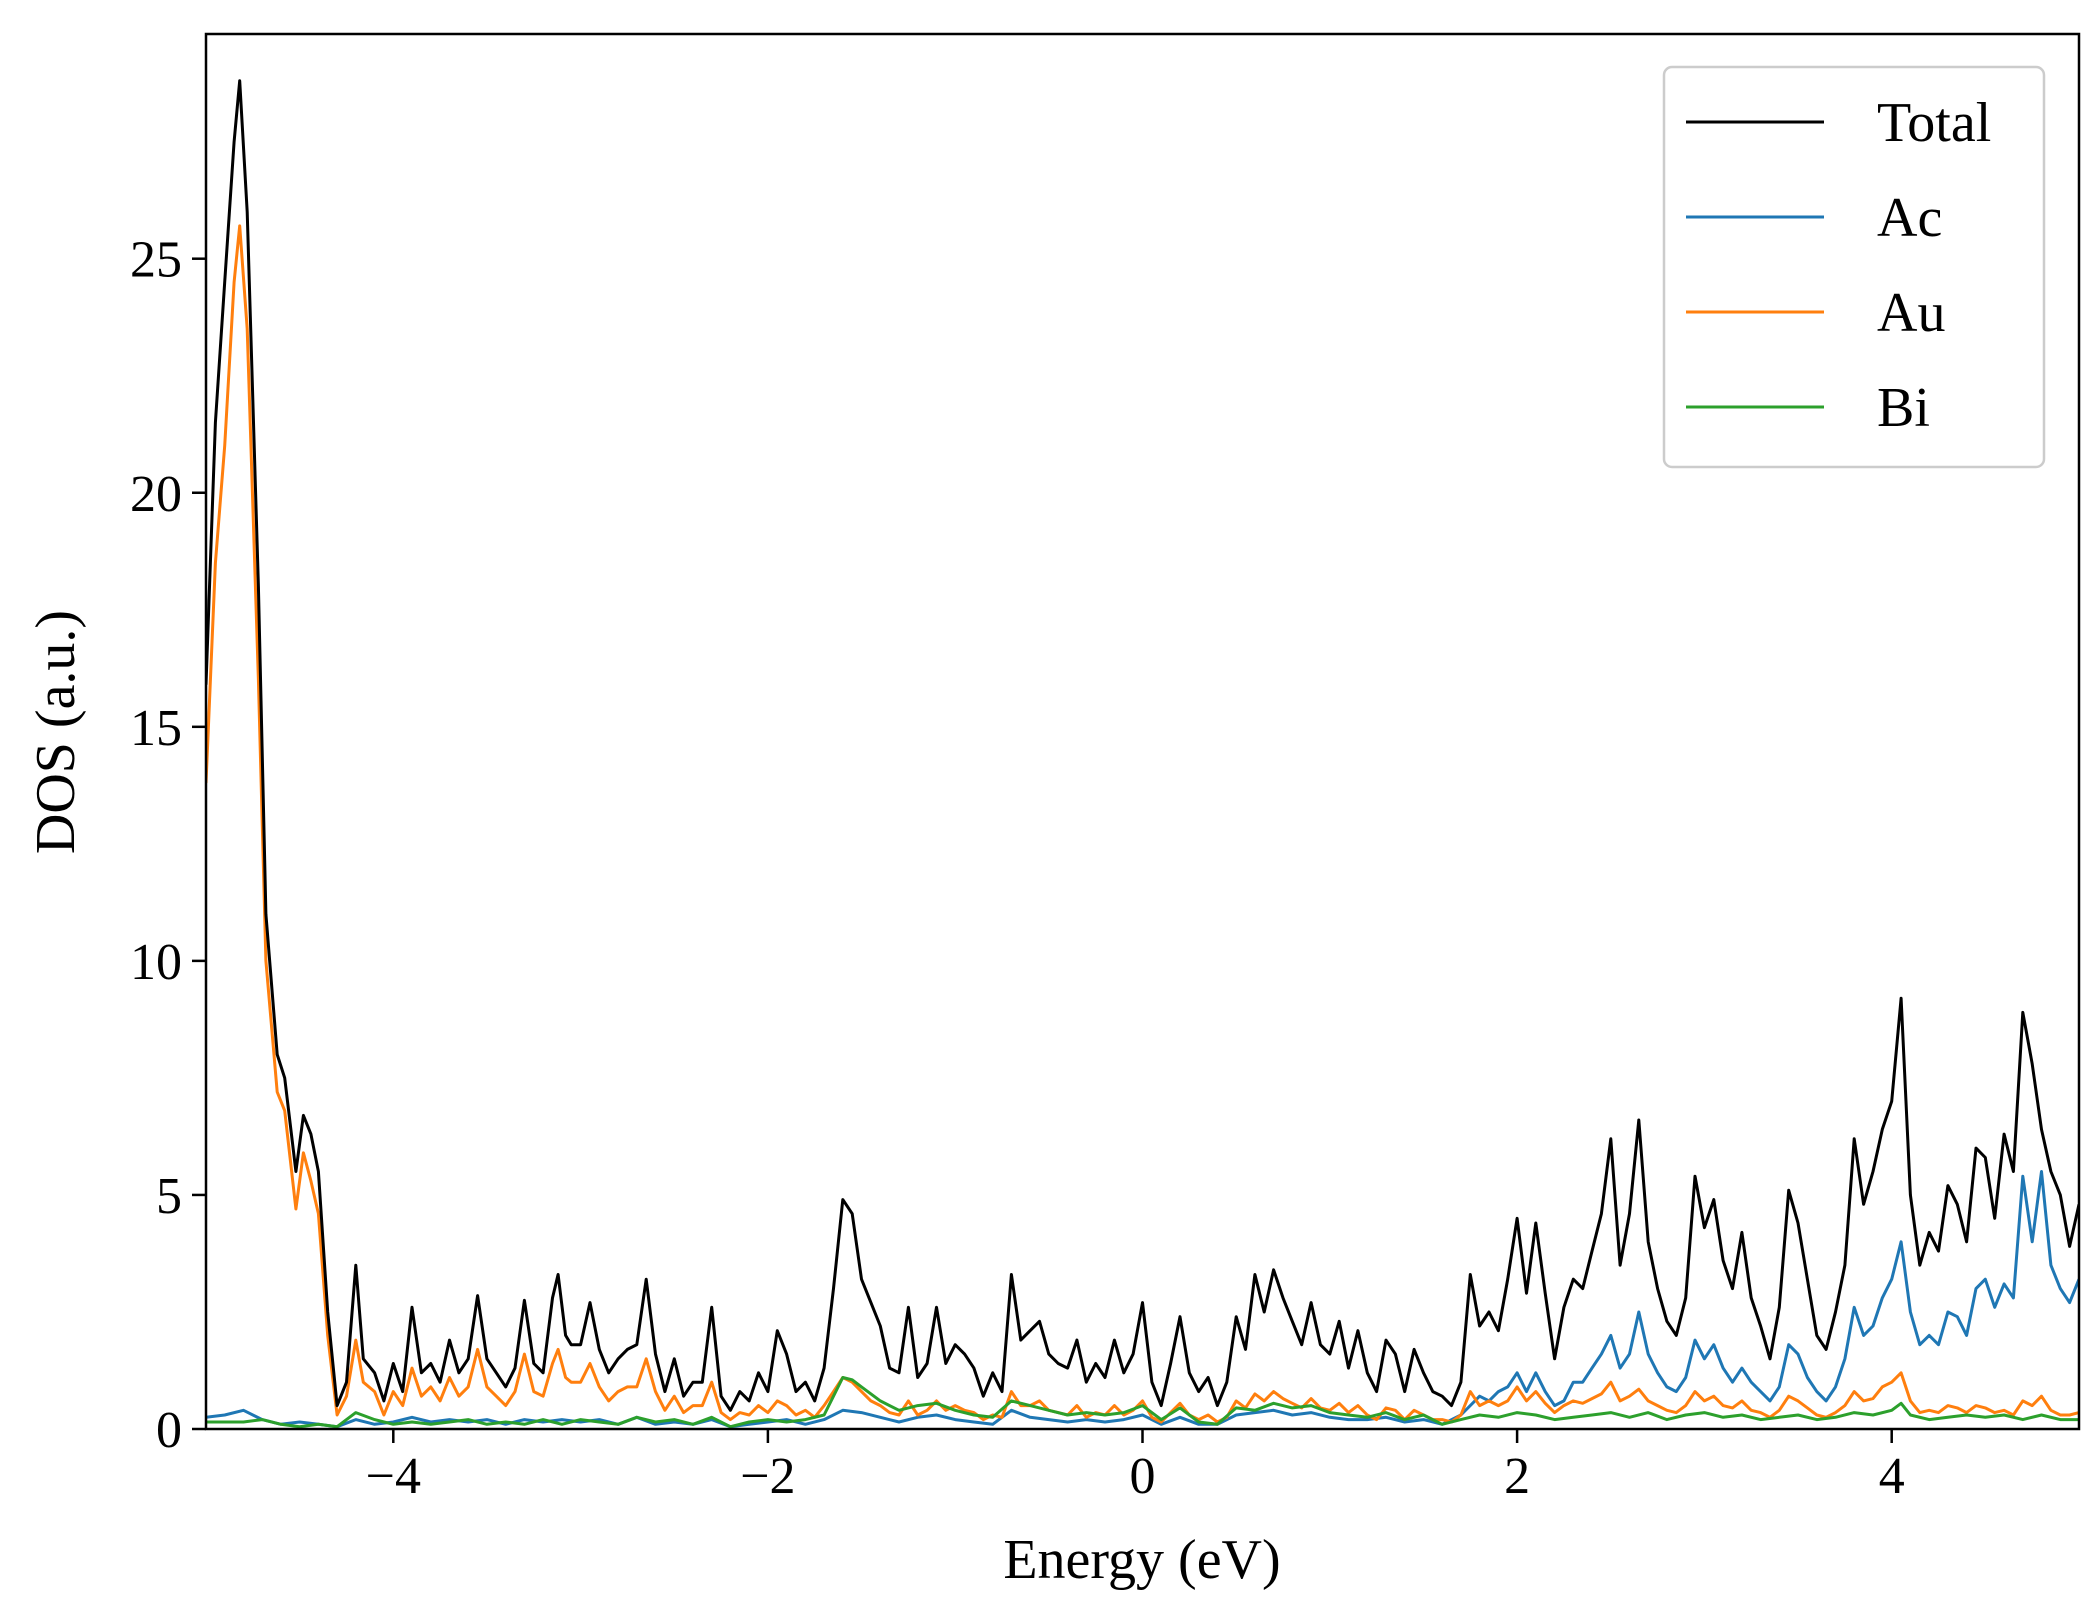  I want to click on y-tick-label: 5, so click(169, 1196).